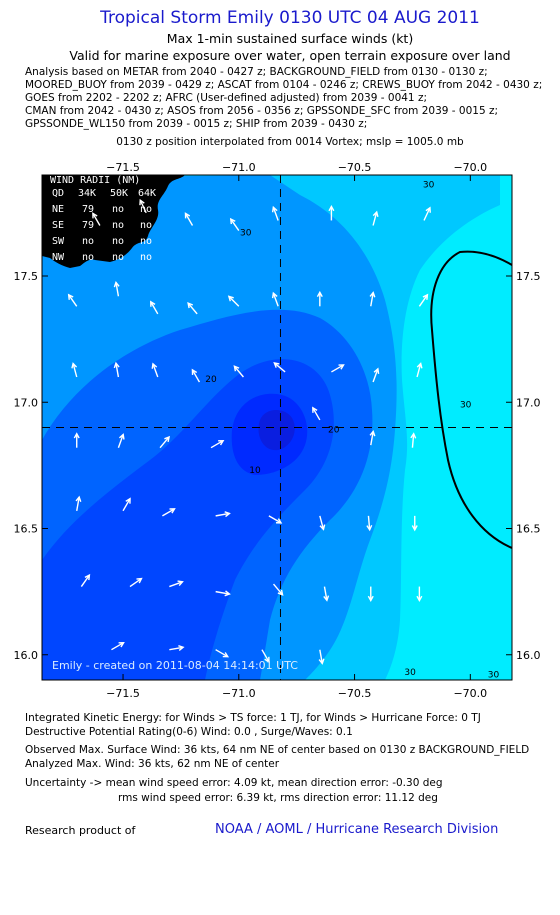 This screenshot has width=560, height=915. I want to click on radii-header-cell: 34K, so click(87, 193).